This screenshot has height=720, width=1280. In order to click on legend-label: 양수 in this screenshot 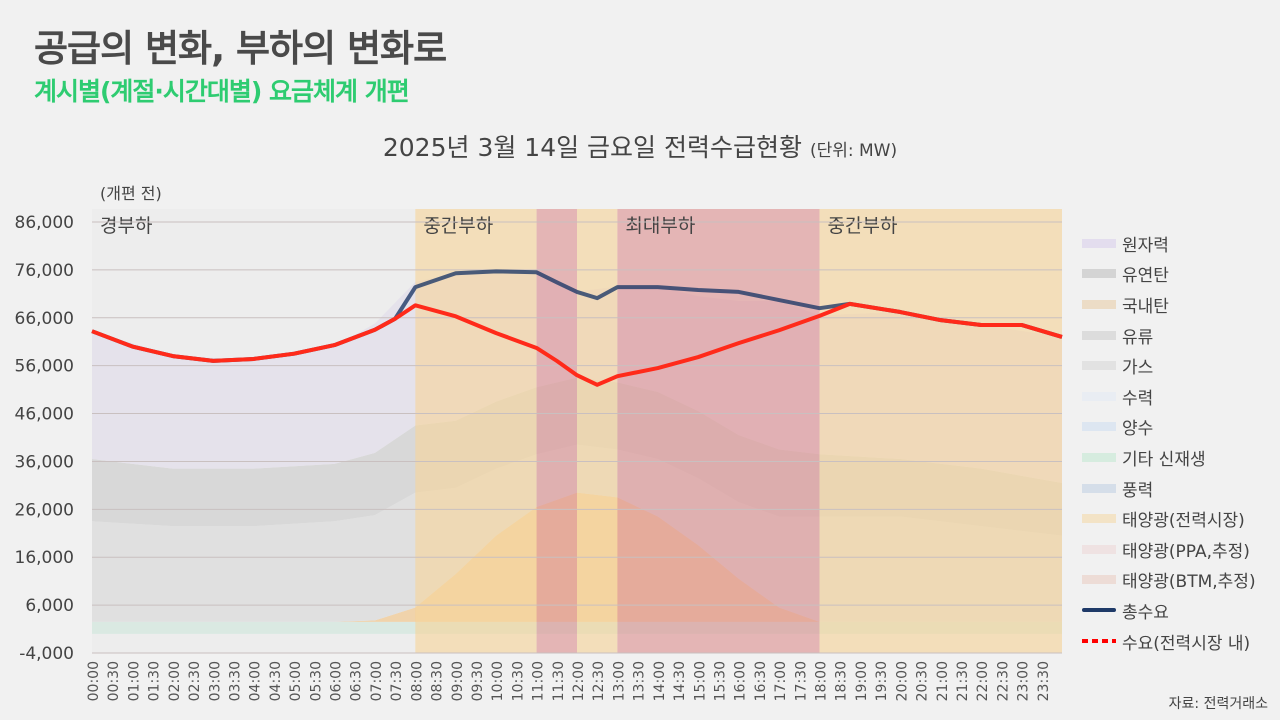, I will do `click(1138, 429)`.